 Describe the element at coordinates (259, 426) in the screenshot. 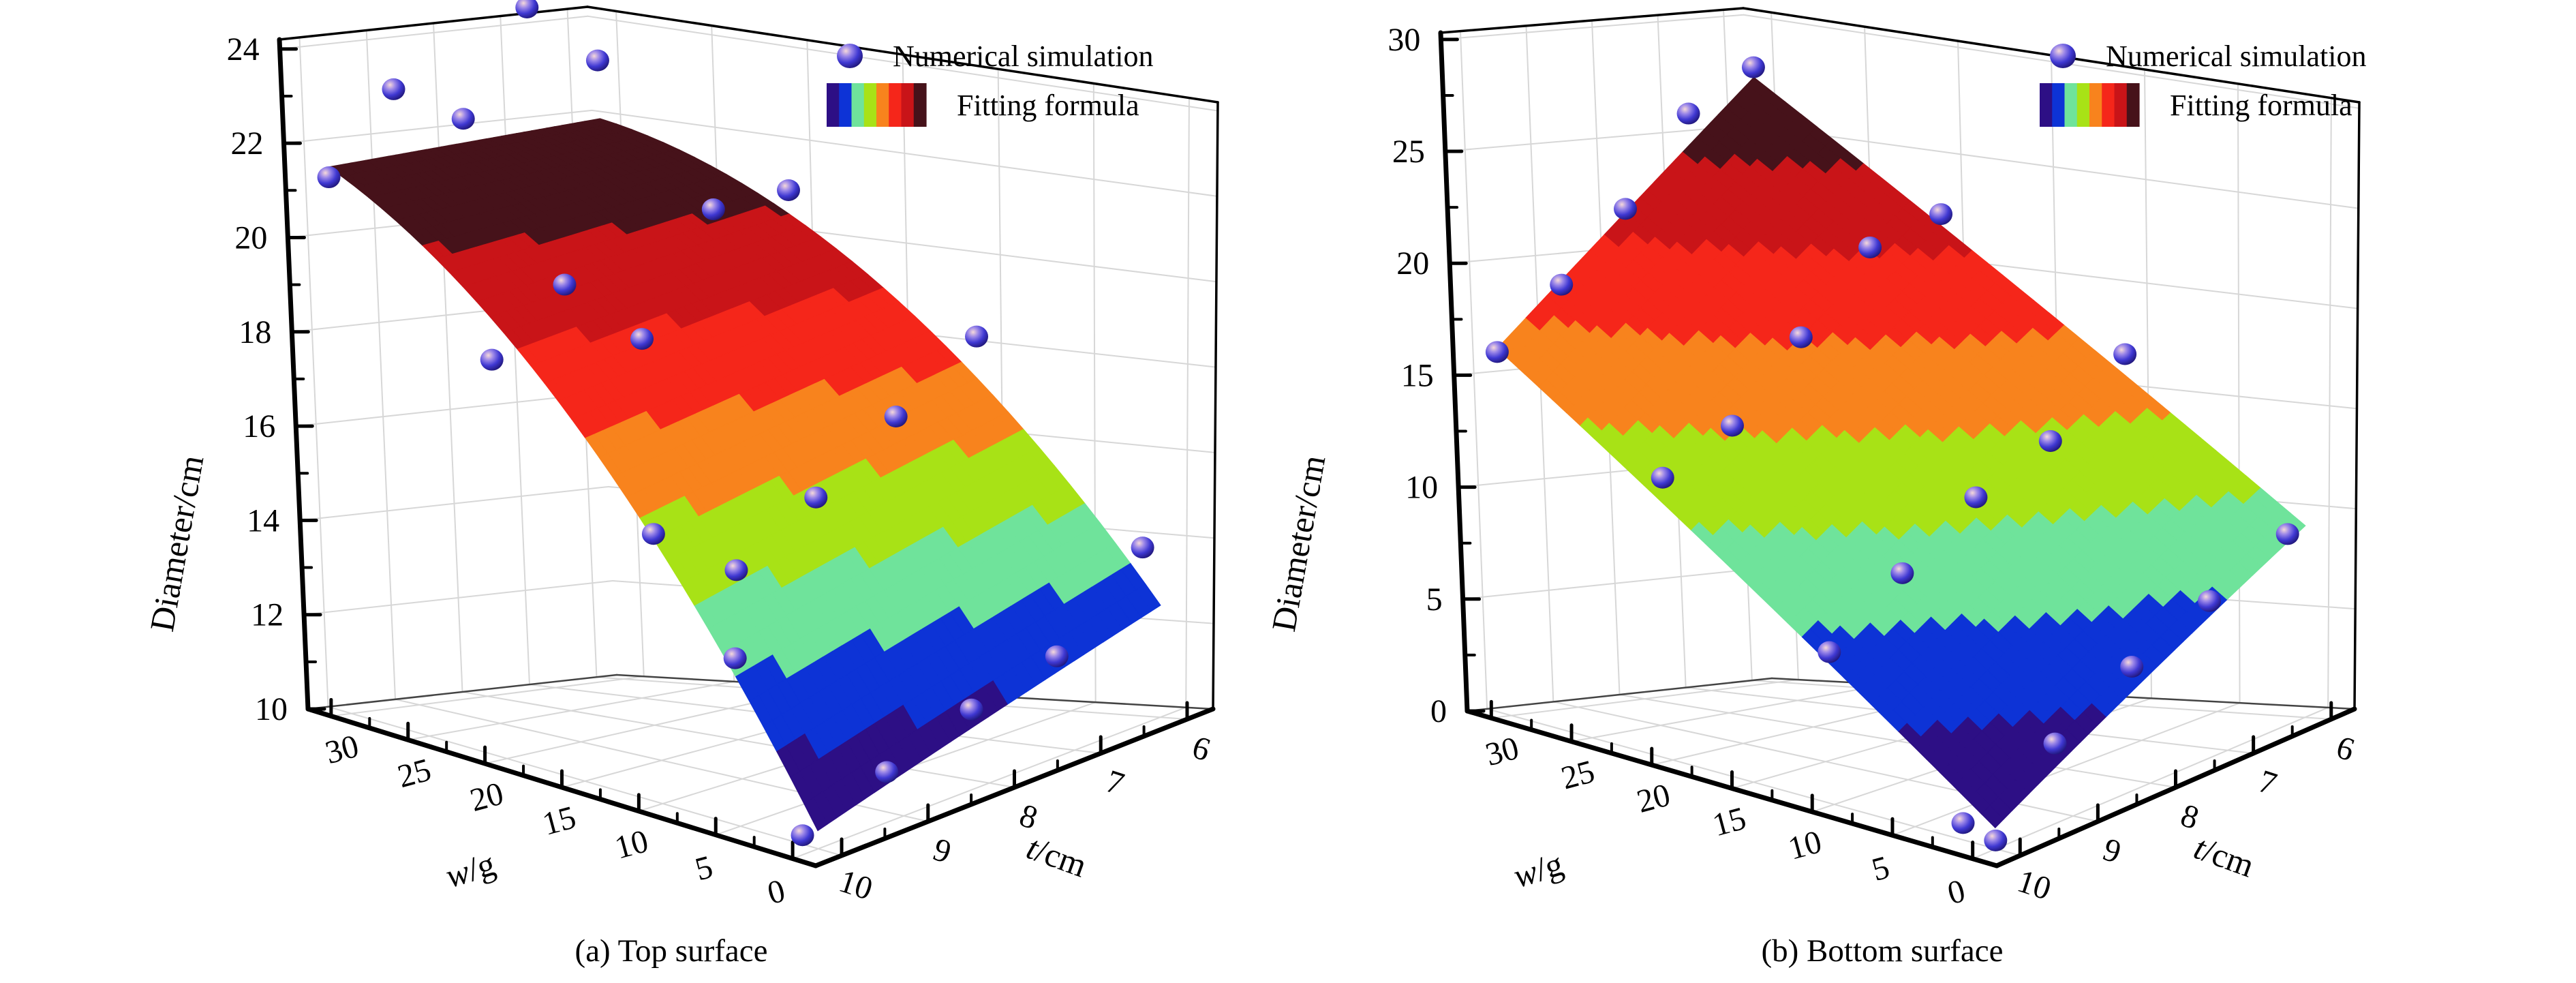

I see `axis-tick-label: 16` at that location.